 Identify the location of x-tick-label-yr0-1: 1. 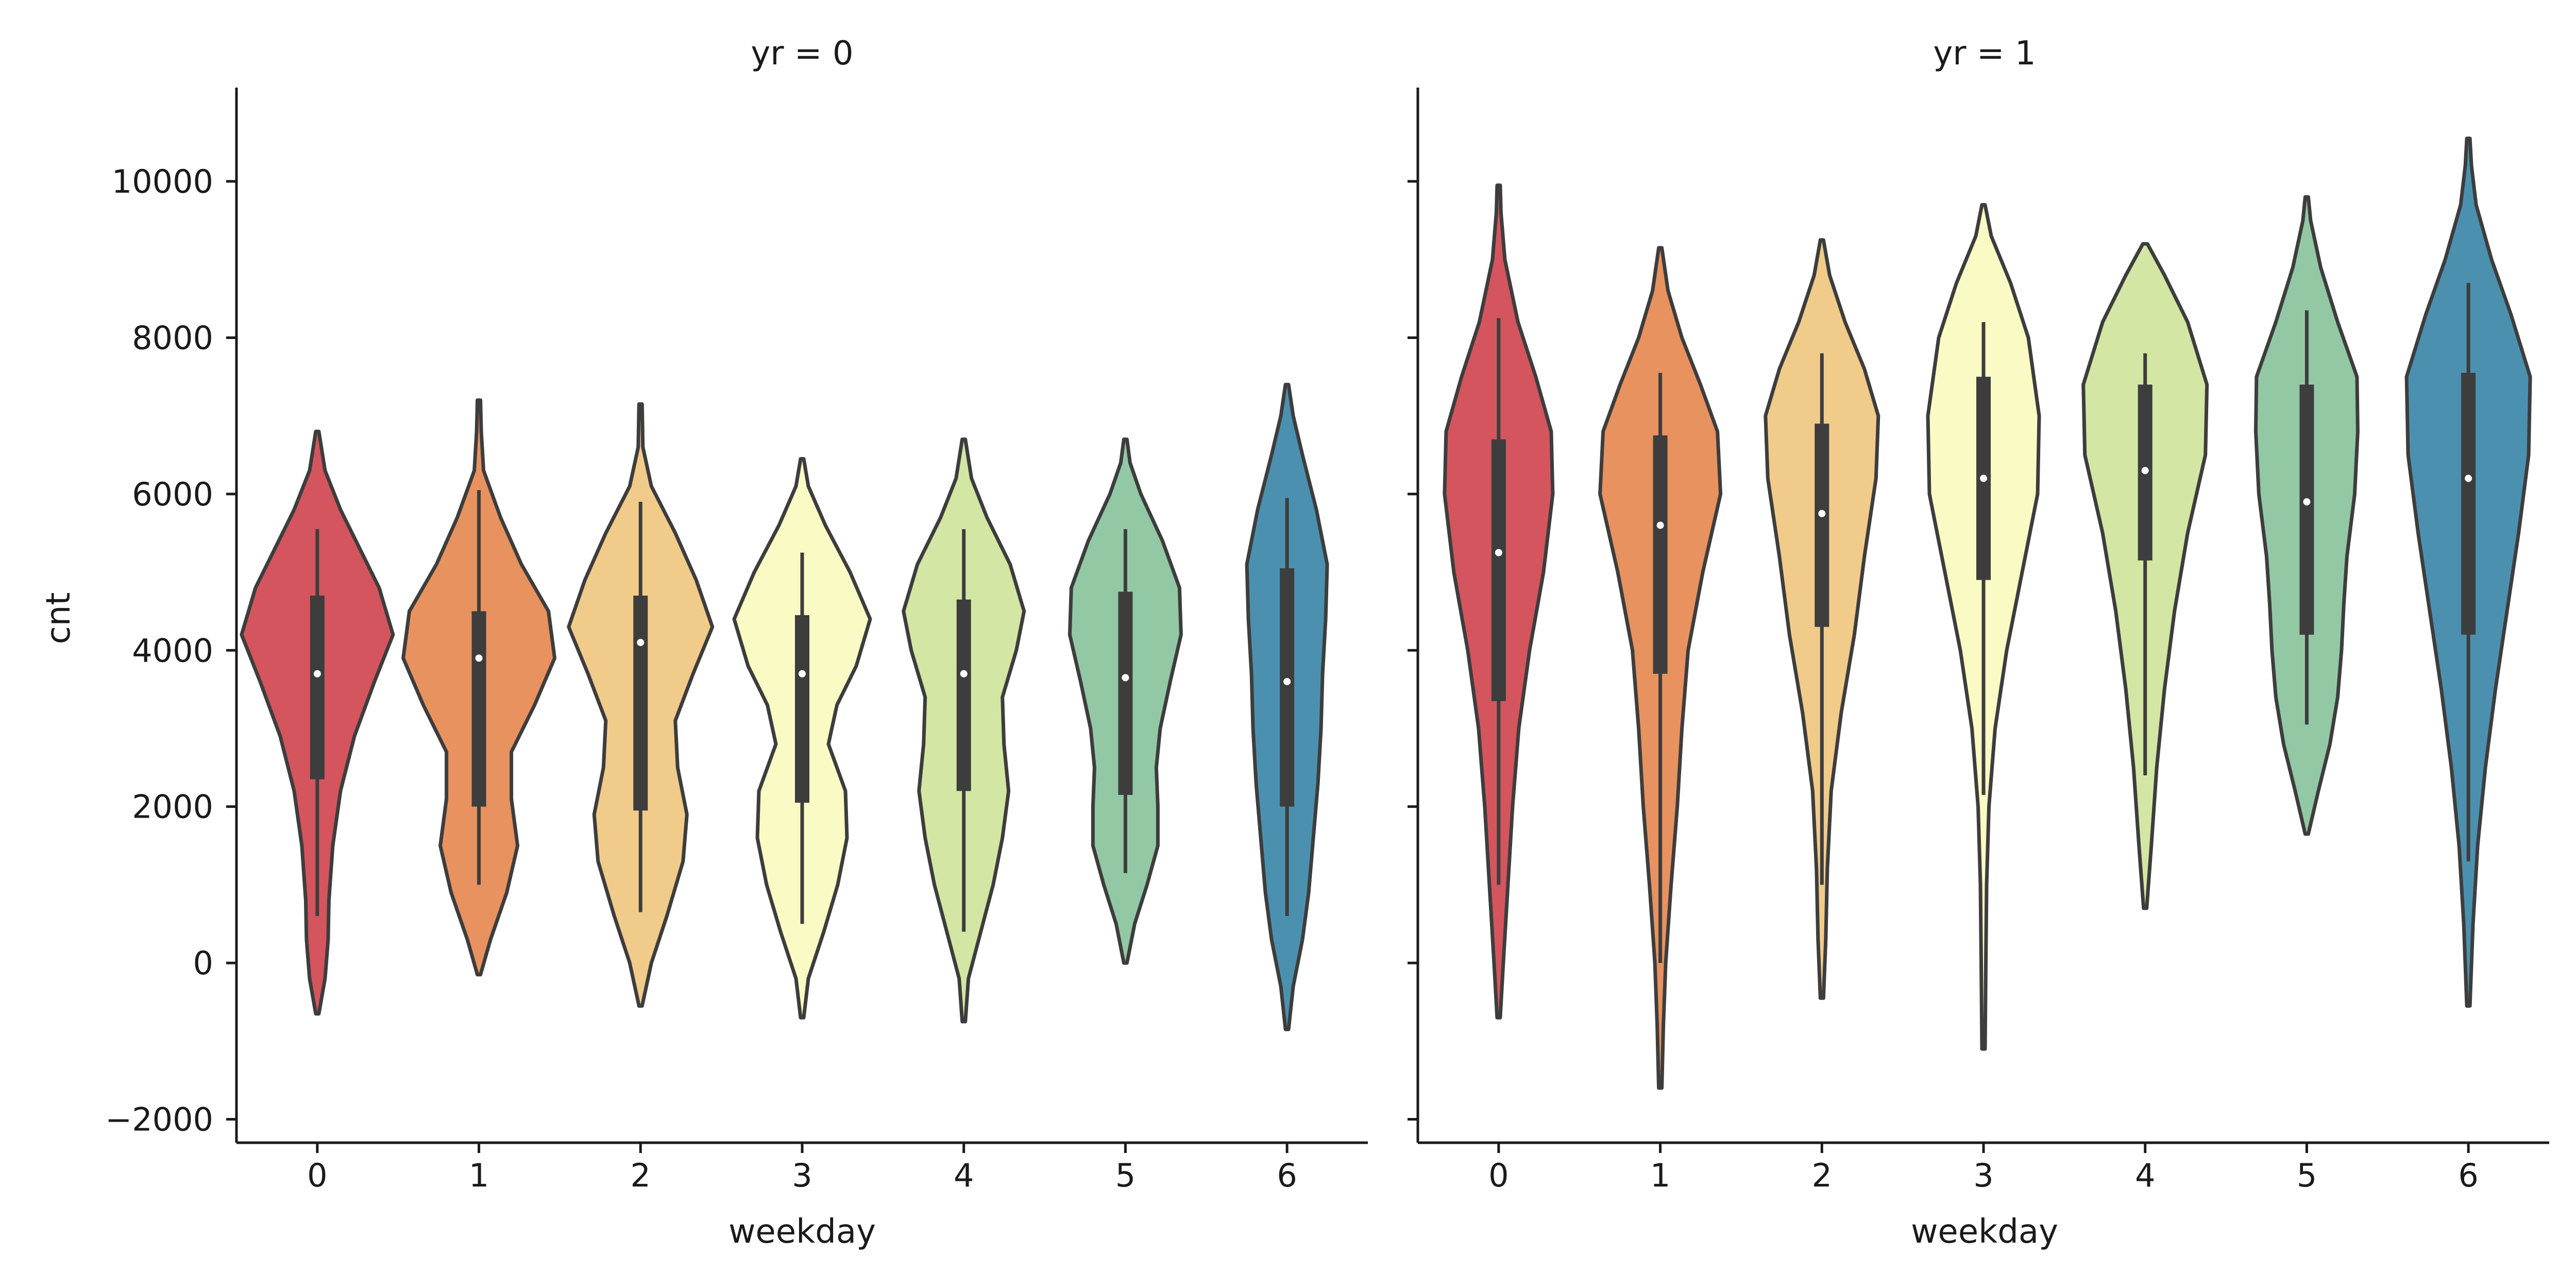
(479, 1176).